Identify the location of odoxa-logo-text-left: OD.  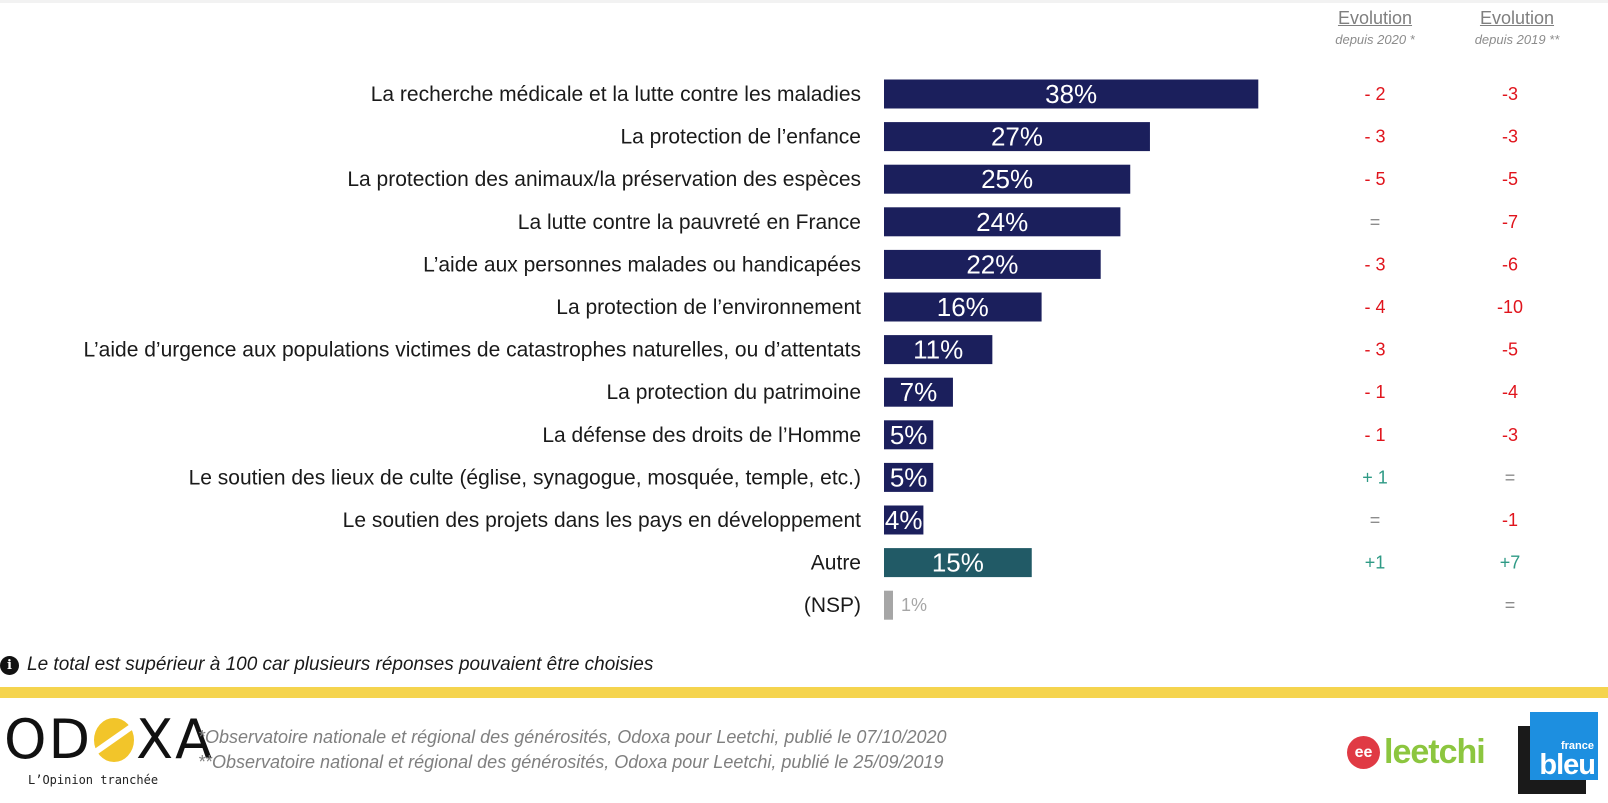
(48, 739).